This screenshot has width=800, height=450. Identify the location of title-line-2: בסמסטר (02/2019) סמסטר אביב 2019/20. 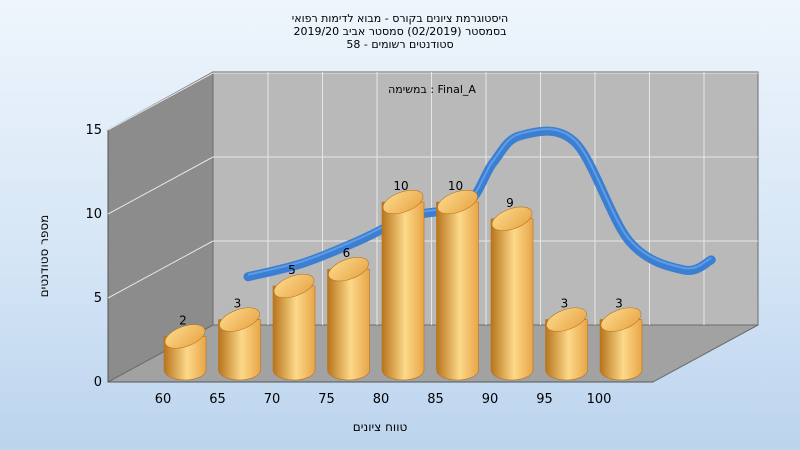
(399, 31).